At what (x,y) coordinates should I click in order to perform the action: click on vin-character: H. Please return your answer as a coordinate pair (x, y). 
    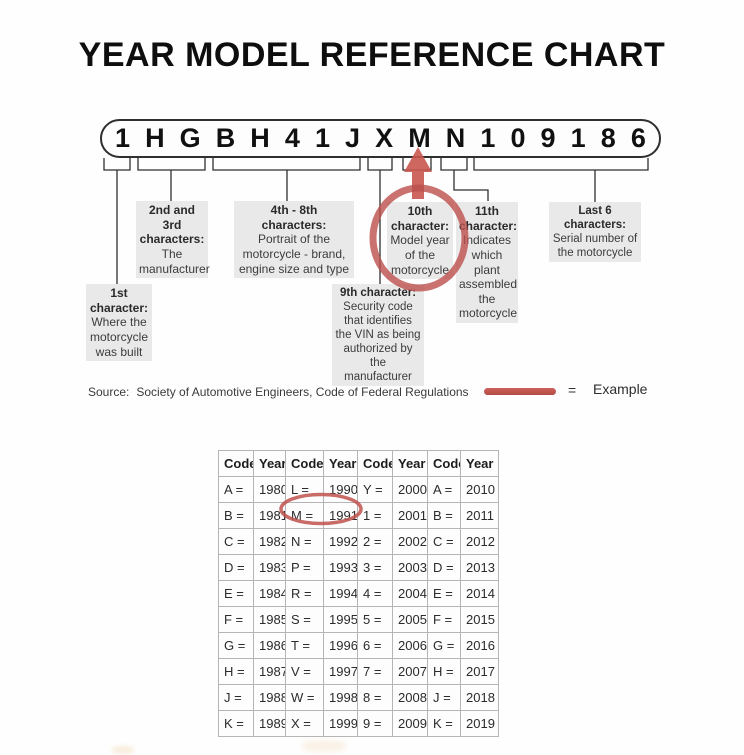
    Looking at the image, I should click on (260, 138).